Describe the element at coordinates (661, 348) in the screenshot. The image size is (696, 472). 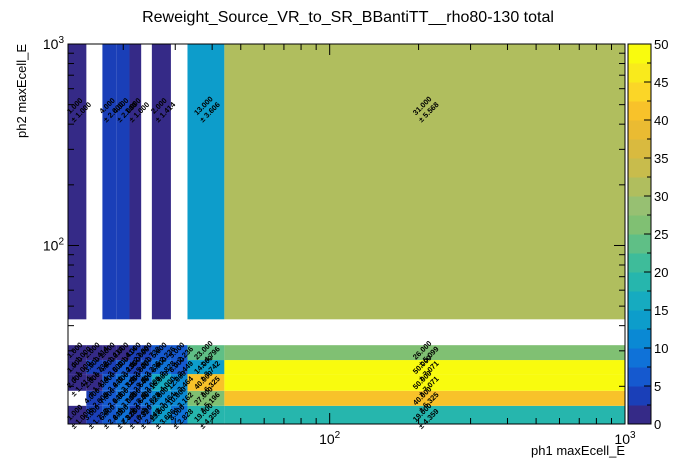
I see `palette-tick-label: 10` at that location.